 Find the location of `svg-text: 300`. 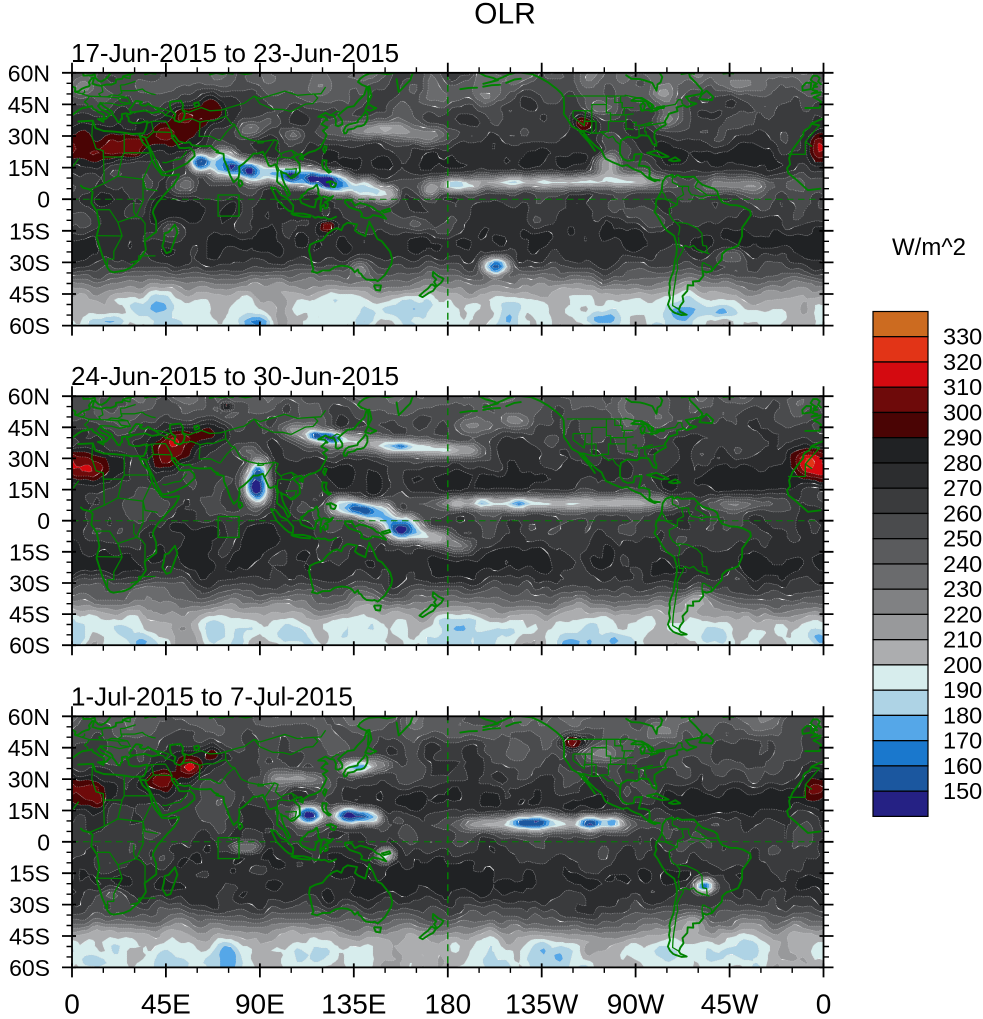

svg-text: 300 is located at coordinates (962, 413).